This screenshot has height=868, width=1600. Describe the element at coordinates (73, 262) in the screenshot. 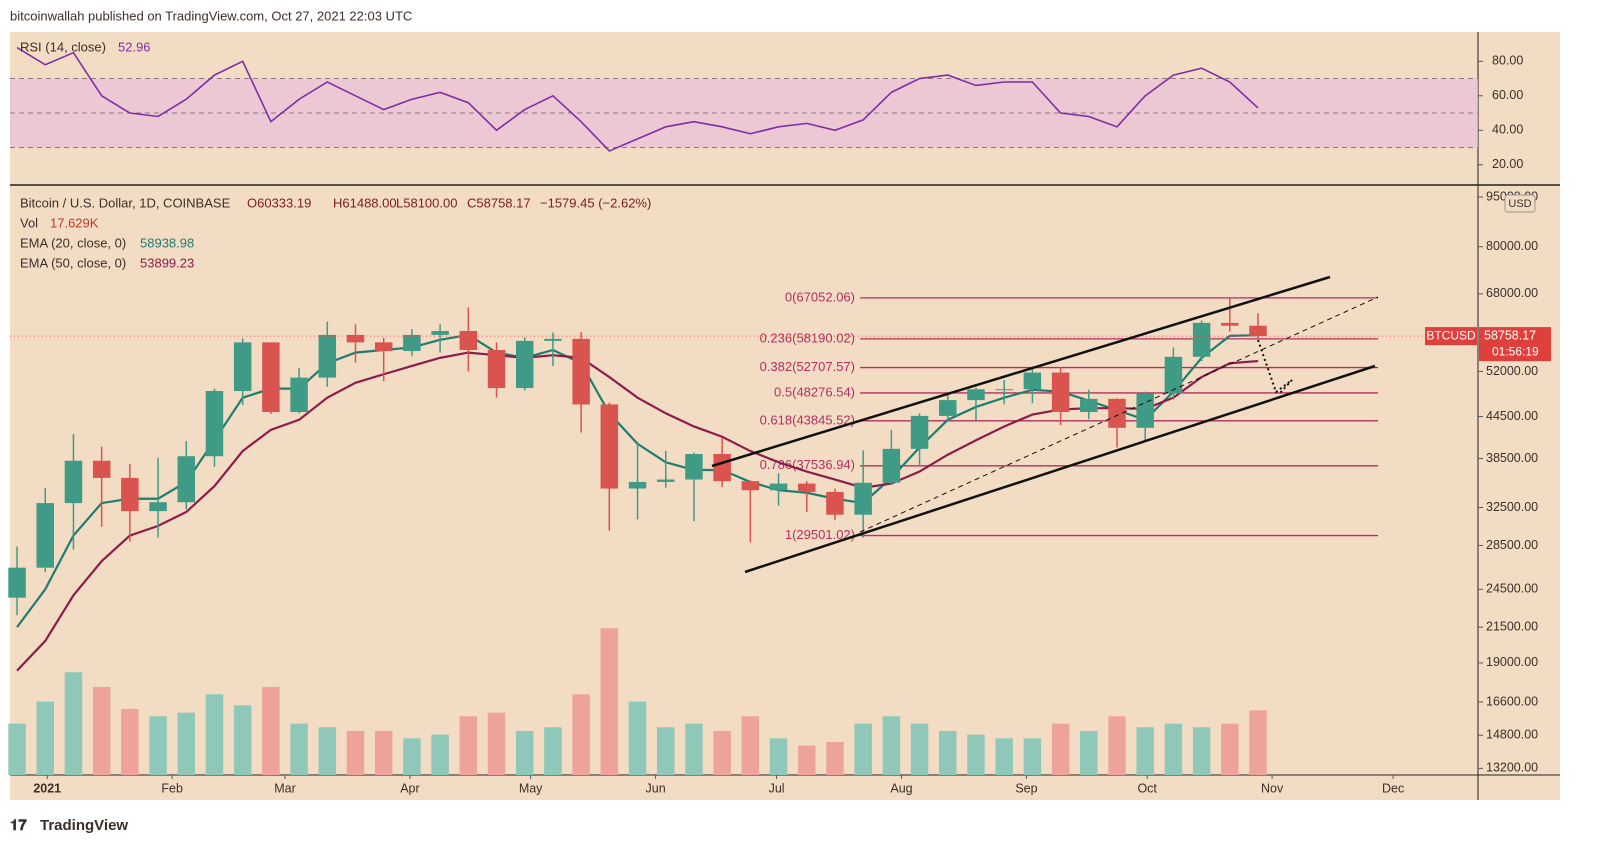

I see `legend-name: EMA (50, close, 0)` at that location.